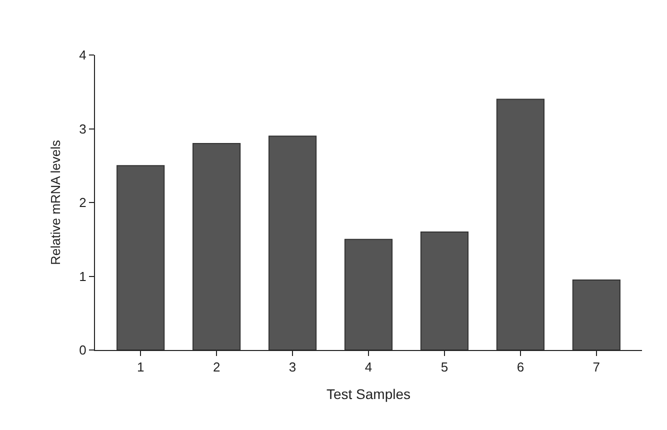 The height and width of the screenshot is (430, 667). What do you see at coordinates (56, 202) in the screenshot?
I see `y-axis-title: Relative mRNA levels` at bounding box center [56, 202].